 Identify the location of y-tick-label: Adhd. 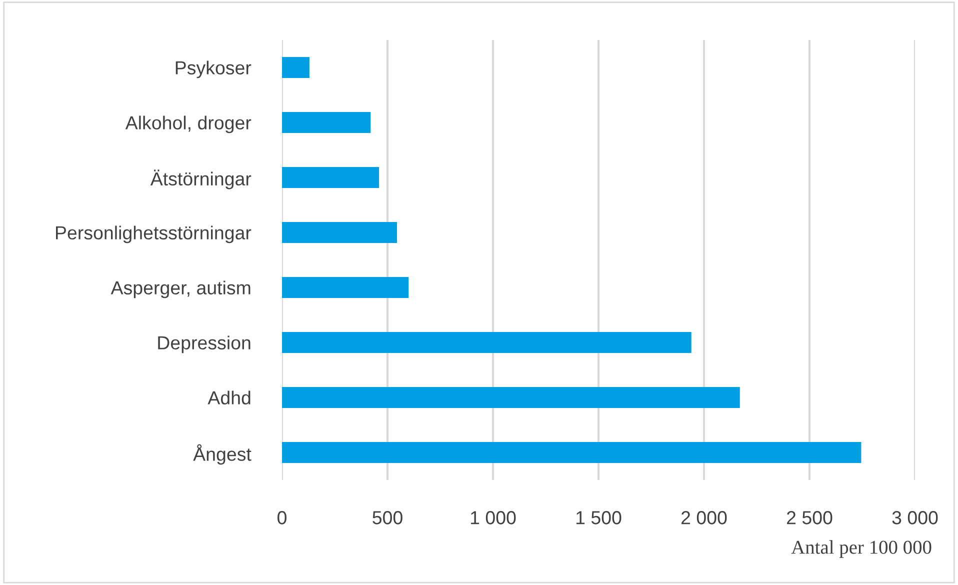
(229, 397).